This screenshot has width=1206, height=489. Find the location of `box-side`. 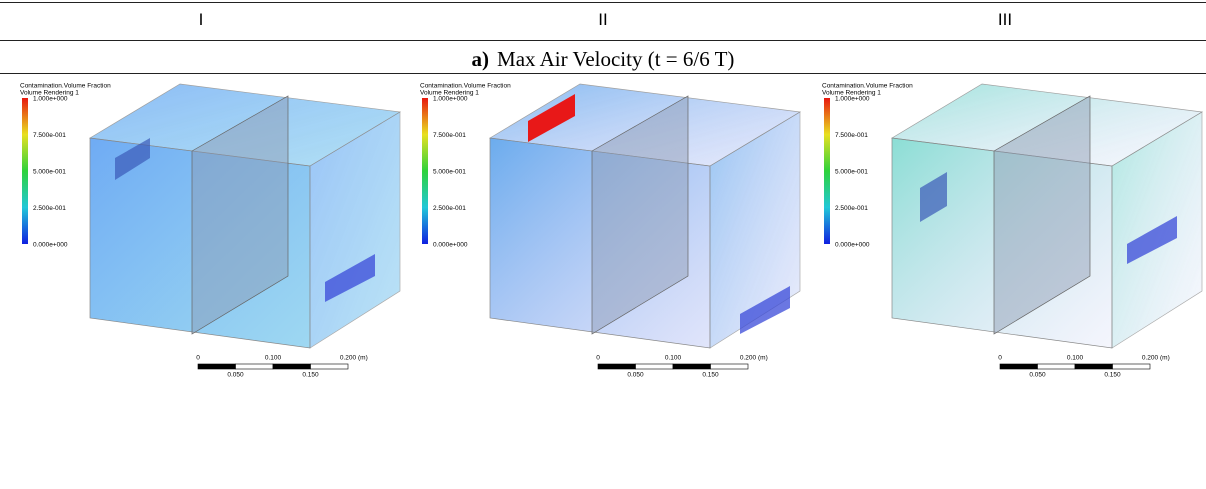

box-side is located at coordinates (755, 230).